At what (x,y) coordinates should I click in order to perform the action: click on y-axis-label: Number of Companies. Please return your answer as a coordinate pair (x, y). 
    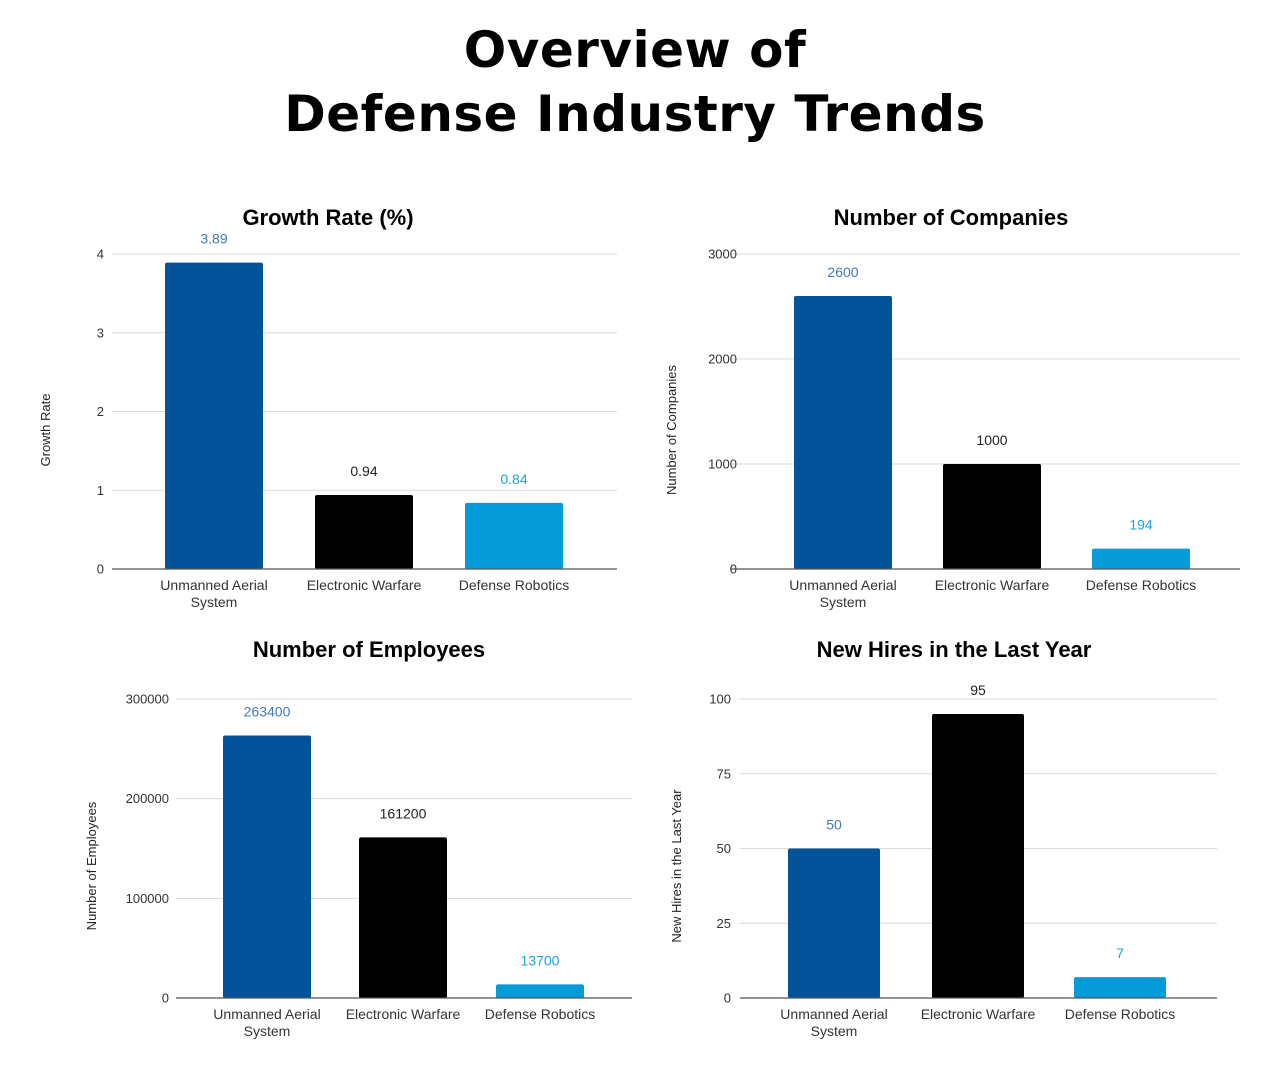
    Looking at the image, I should click on (671, 429).